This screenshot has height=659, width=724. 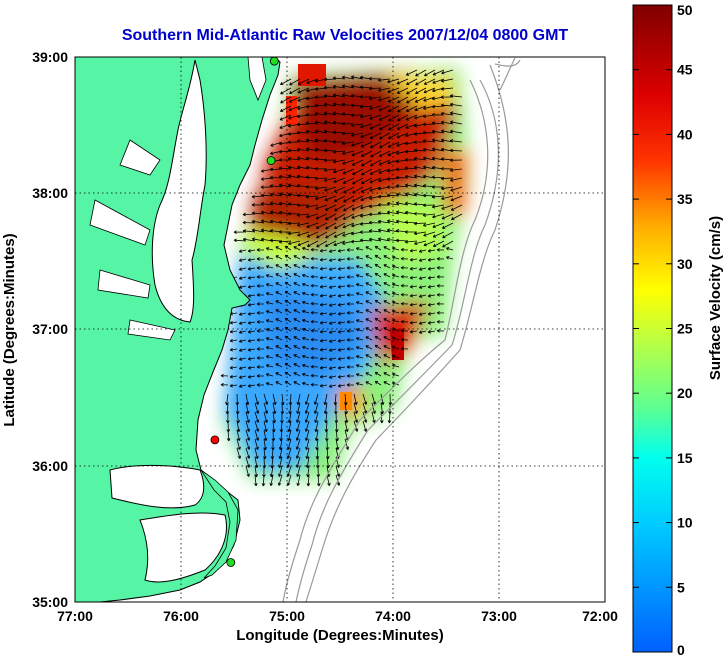 I want to click on colorbar-label: Surface Velocity (cm/s), so click(x=715, y=298).